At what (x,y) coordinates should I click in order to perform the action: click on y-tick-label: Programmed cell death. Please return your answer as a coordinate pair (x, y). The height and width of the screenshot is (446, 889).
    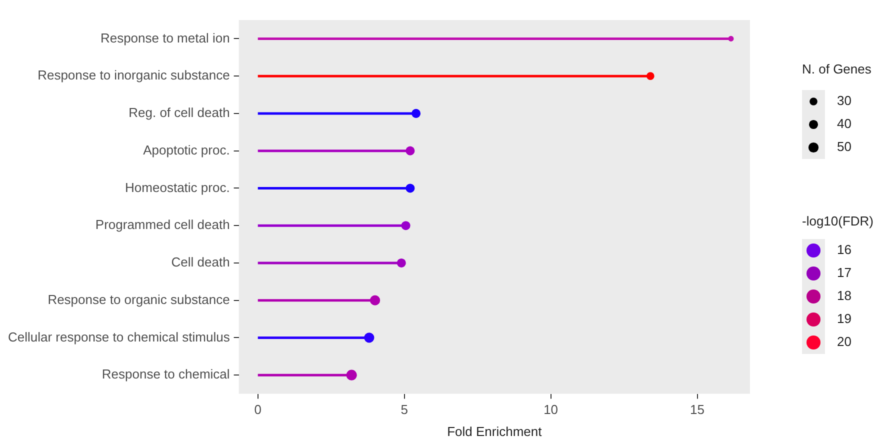
    Looking at the image, I should click on (162, 224).